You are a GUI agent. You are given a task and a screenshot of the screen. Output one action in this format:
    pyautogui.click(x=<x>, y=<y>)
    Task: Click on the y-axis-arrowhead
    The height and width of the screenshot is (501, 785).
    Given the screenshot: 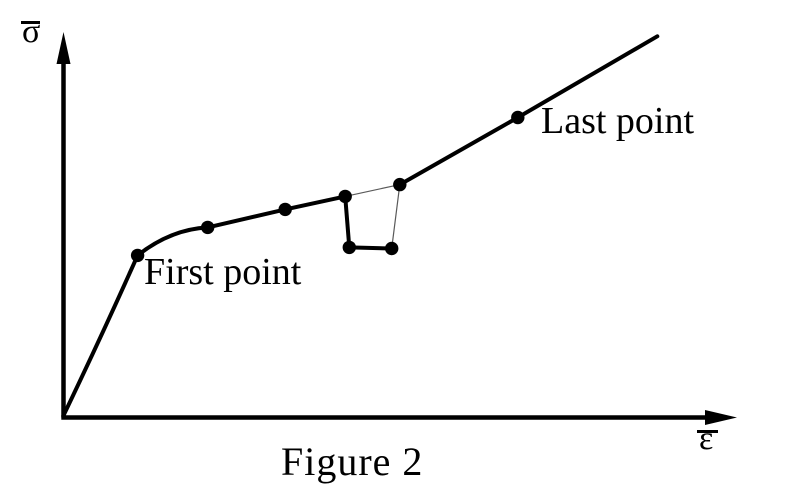 What is the action you would take?
    pyautogui.click(x=63, y=48)
    